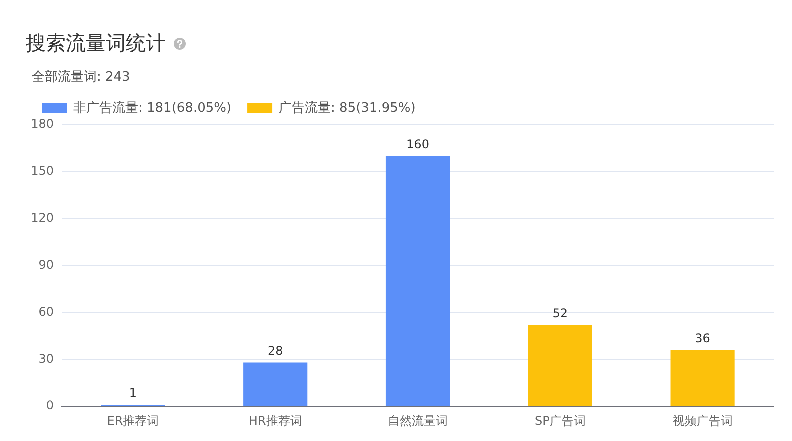 This screenshot has height=441, width=792. Describe the element at coordinates (42, 217) in the screenshot. I see `y-tick-label: 120` at that location.